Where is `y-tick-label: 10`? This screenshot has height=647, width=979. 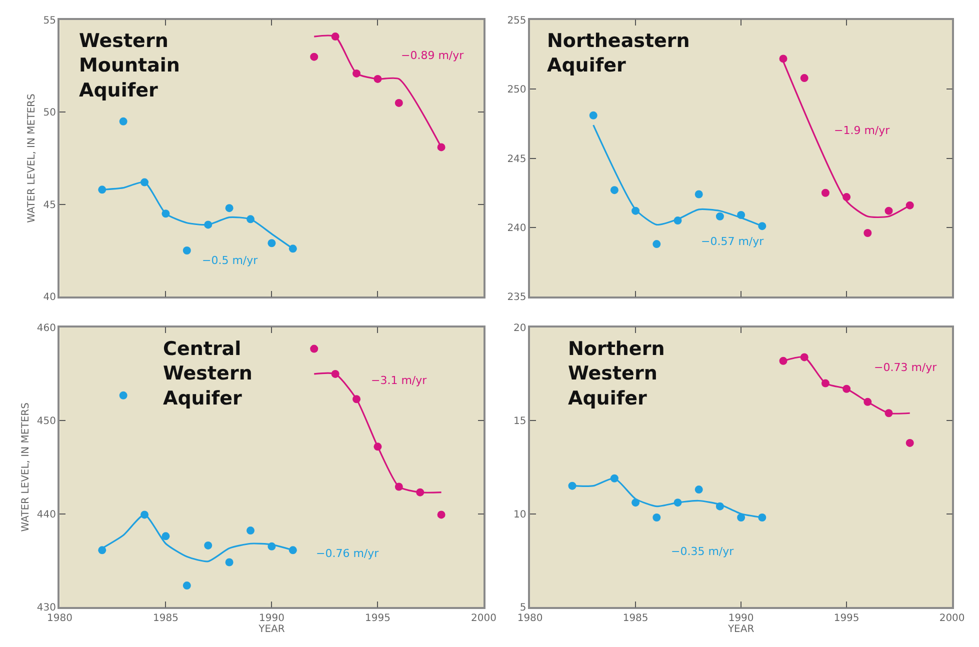 y-tick-label: 10 is located at coordinates (520, 514).